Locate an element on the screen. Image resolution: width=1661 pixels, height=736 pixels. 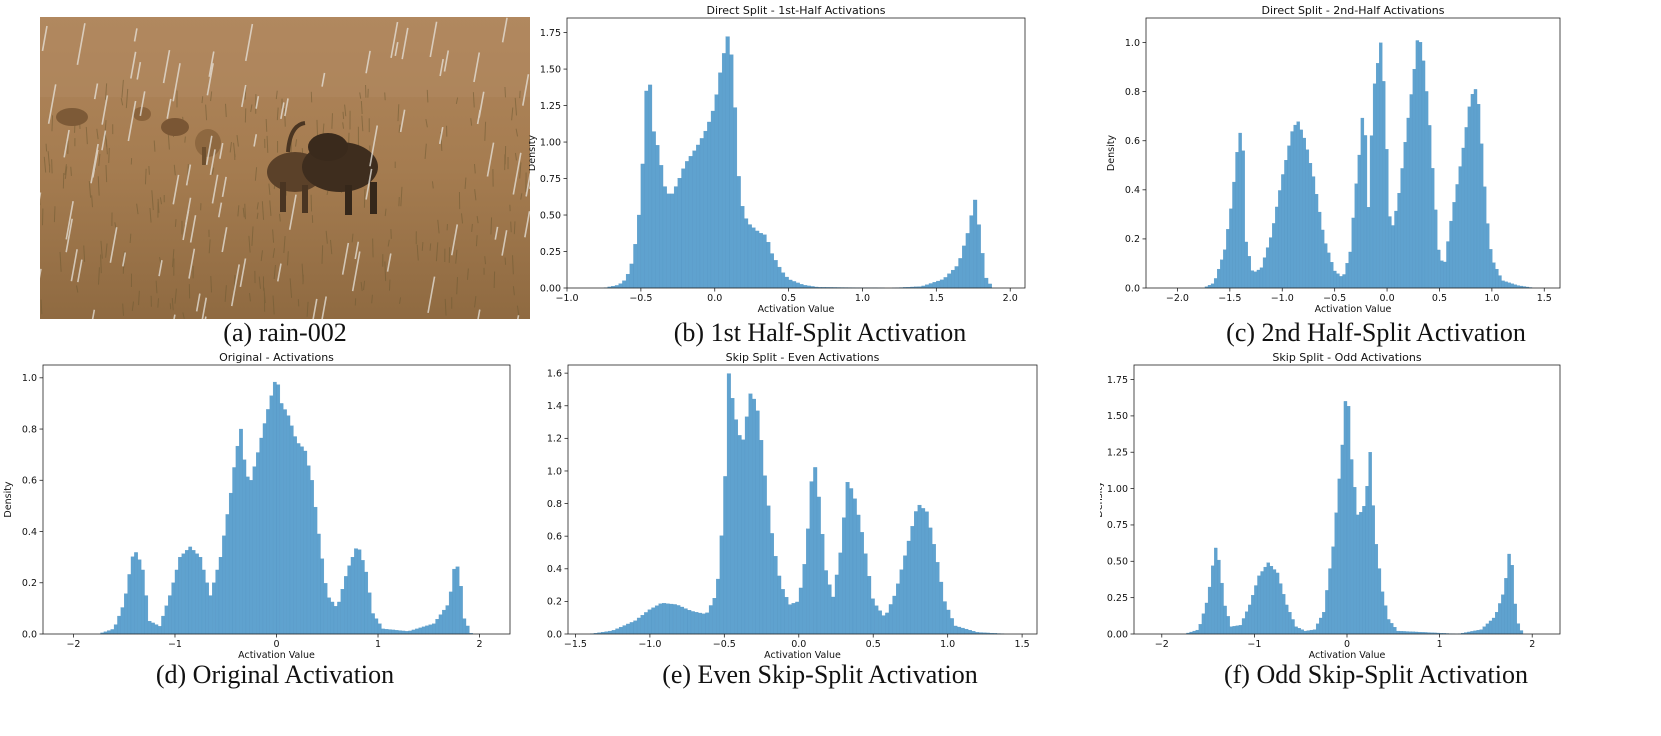
x-tick-label: −2.0 is located at coordinates (1177, 298).